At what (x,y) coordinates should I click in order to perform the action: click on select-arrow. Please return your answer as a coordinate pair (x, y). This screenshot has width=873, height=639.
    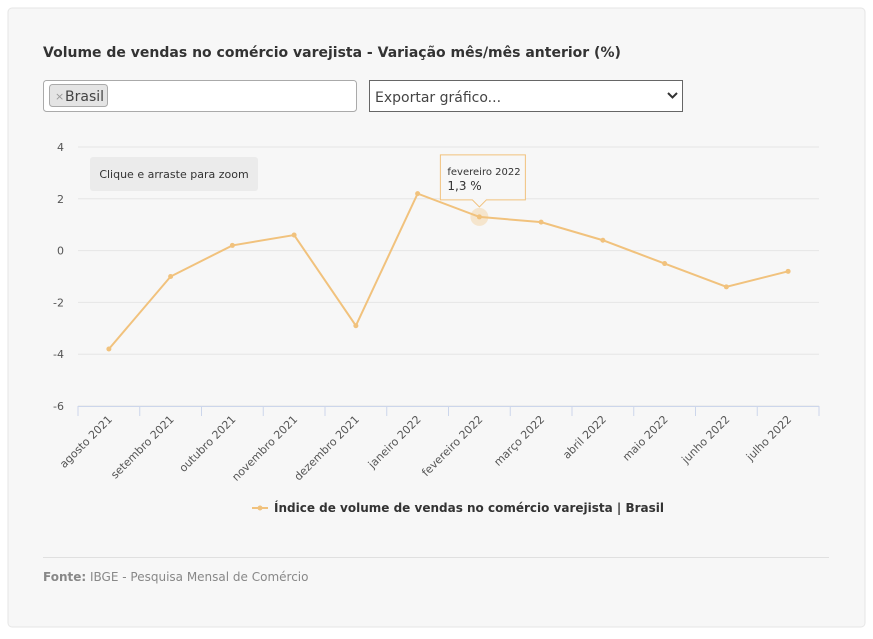
    Looking at the image, I should click on (672, 95).